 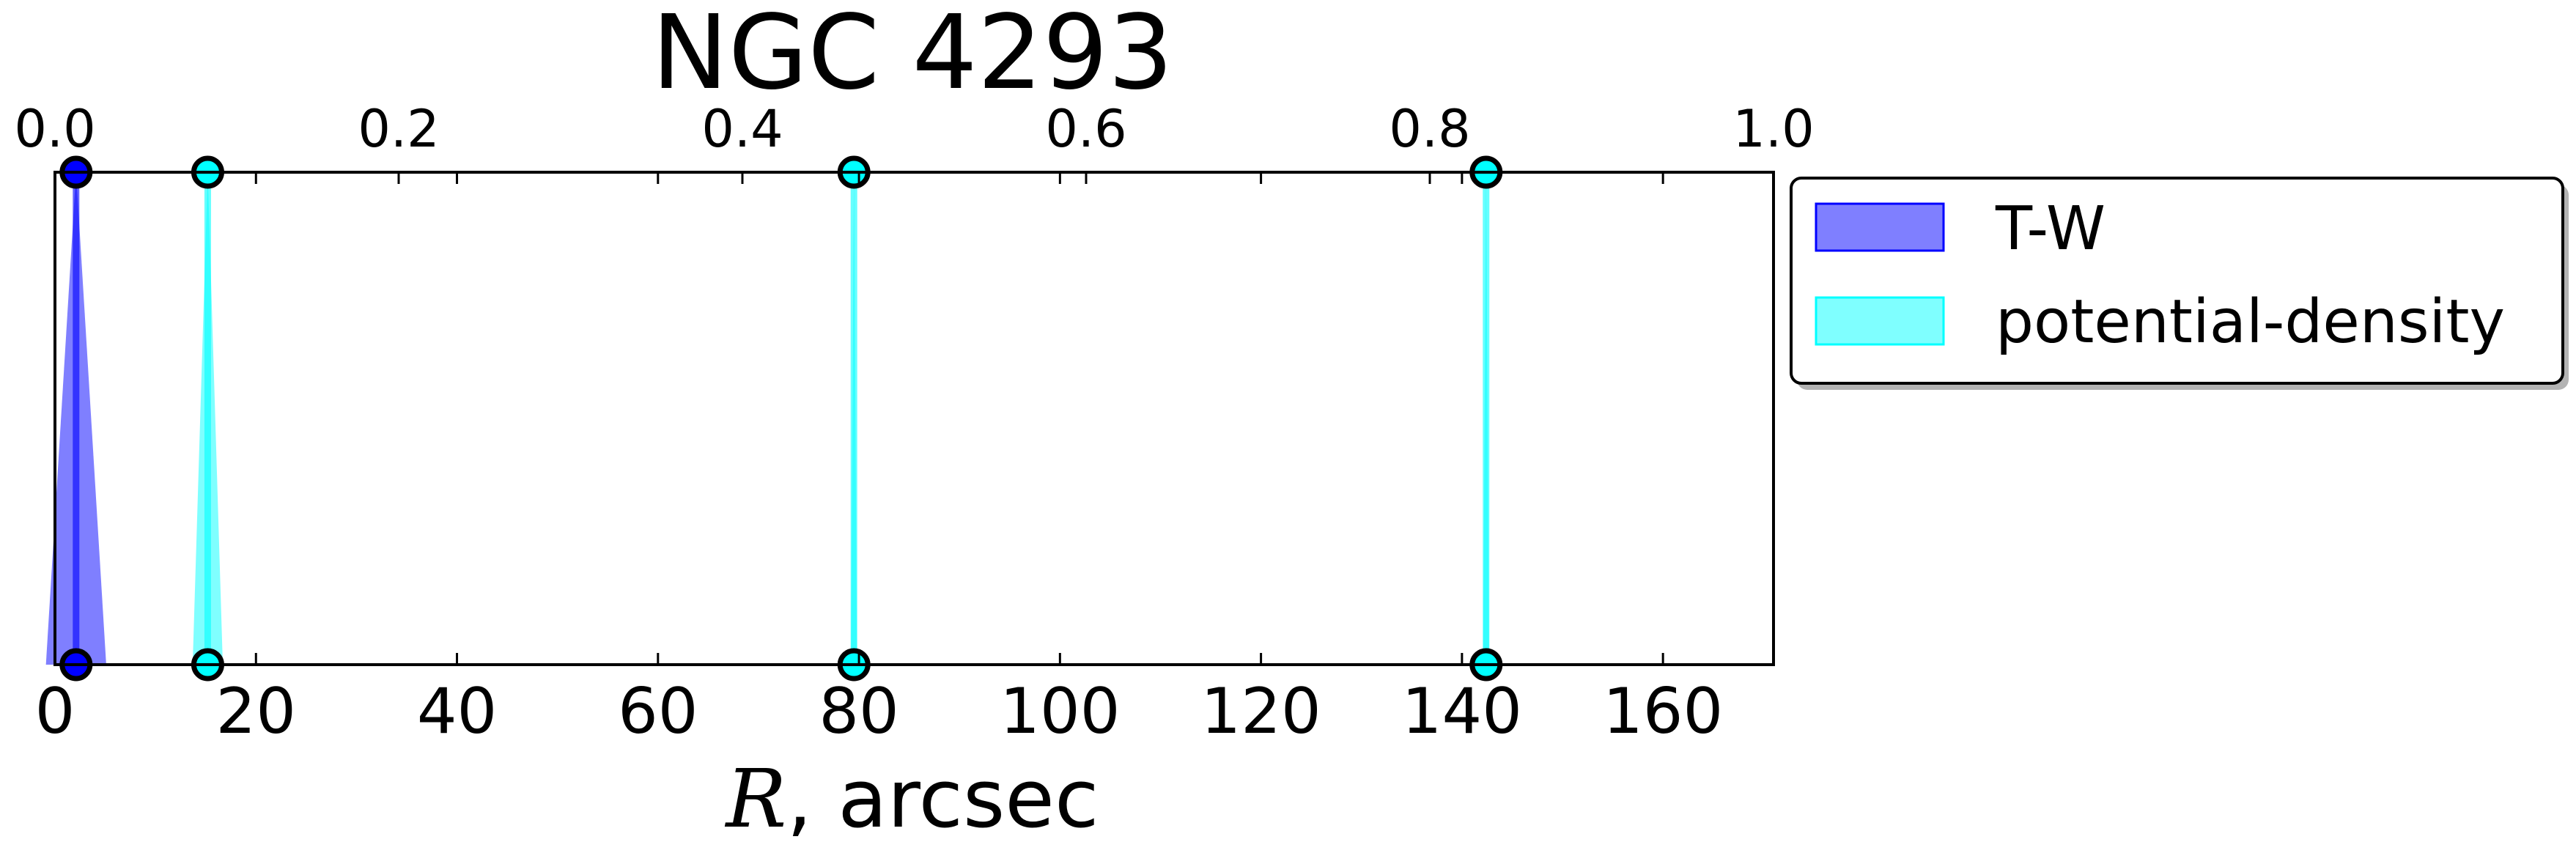 I want to click on x-tick-label-4: 80, so click(x=858, y=711).